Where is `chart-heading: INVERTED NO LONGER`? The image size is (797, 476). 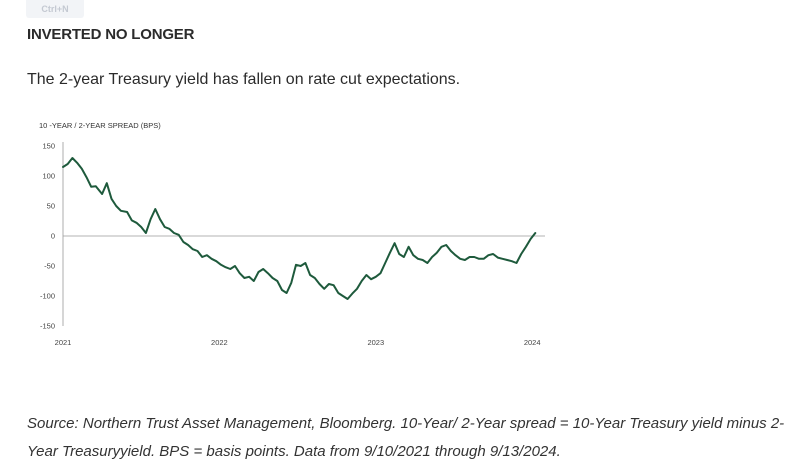 chart-heading: INVERTED NO LONGER is located at coordinates (111, 34).